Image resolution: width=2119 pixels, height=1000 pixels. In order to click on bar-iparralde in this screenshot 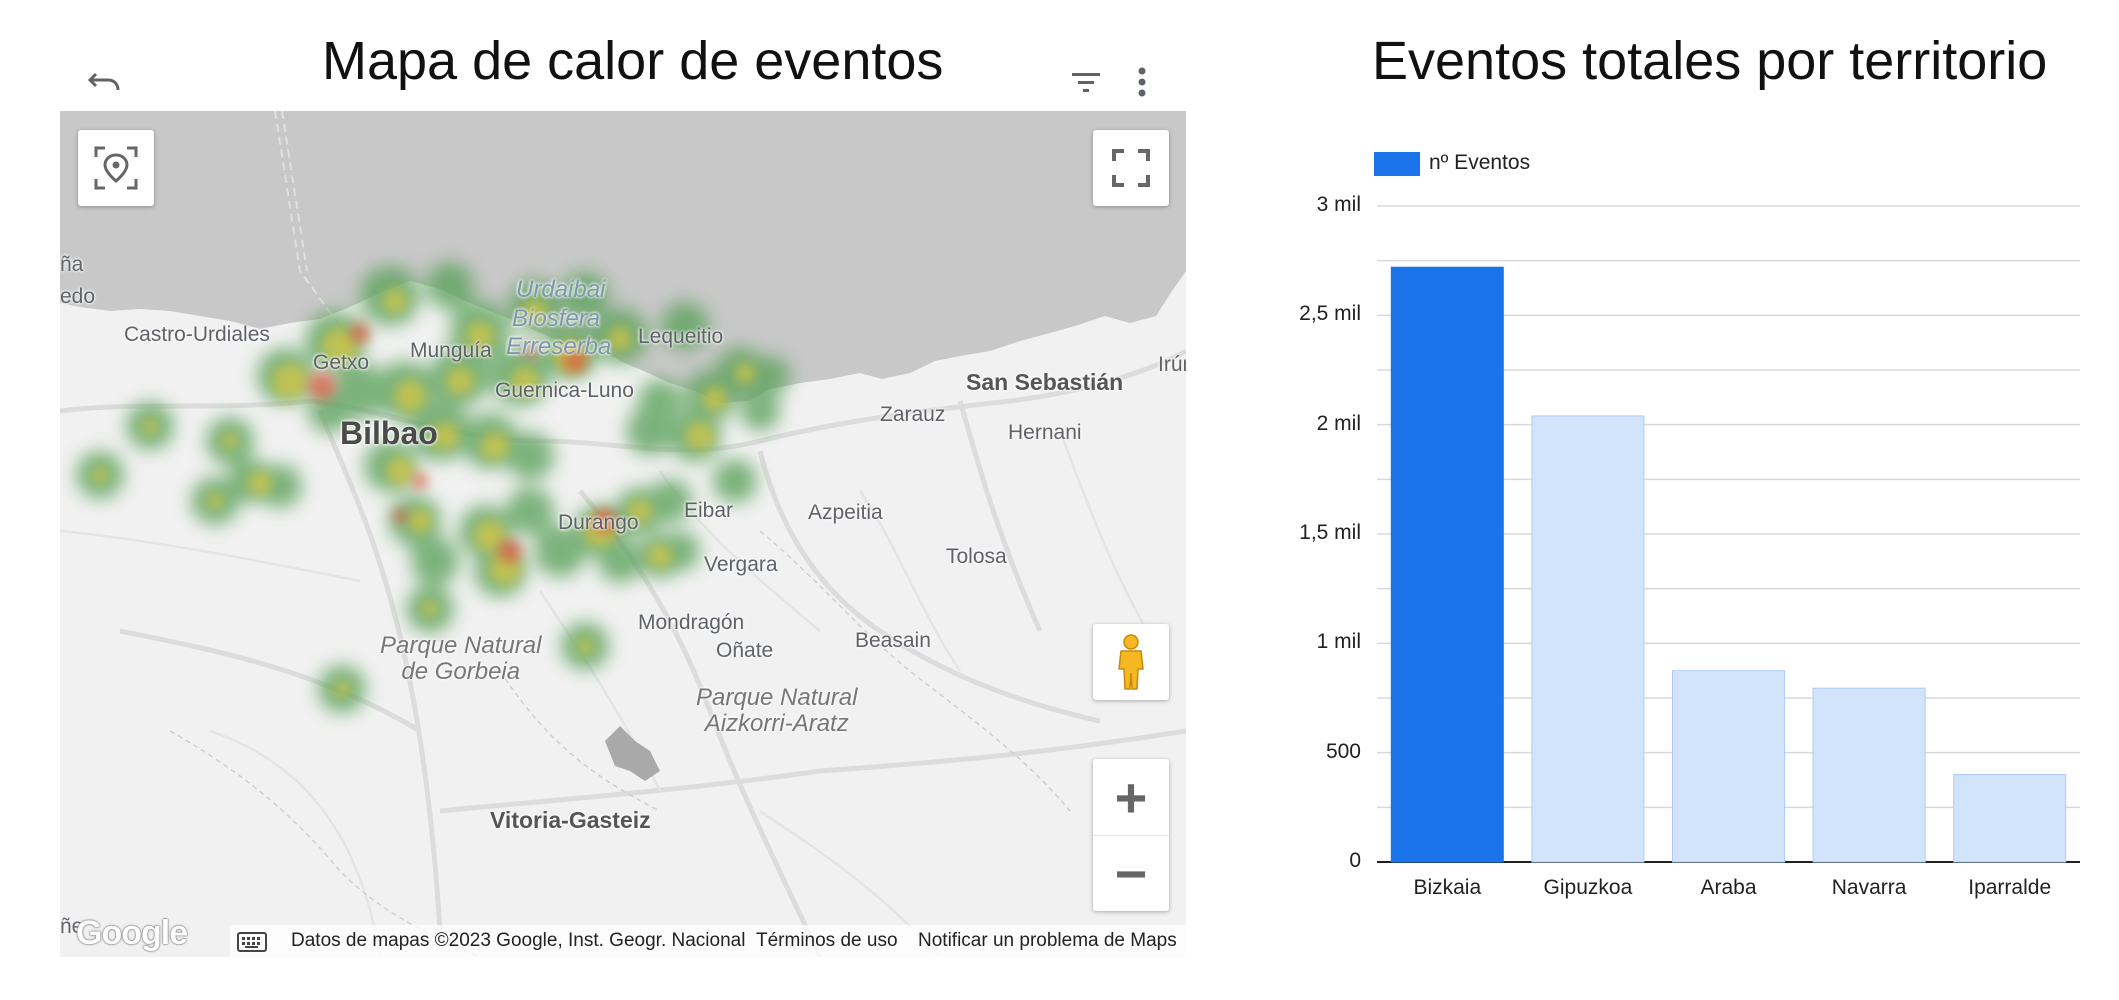, I will do `click(2010, 818)`.